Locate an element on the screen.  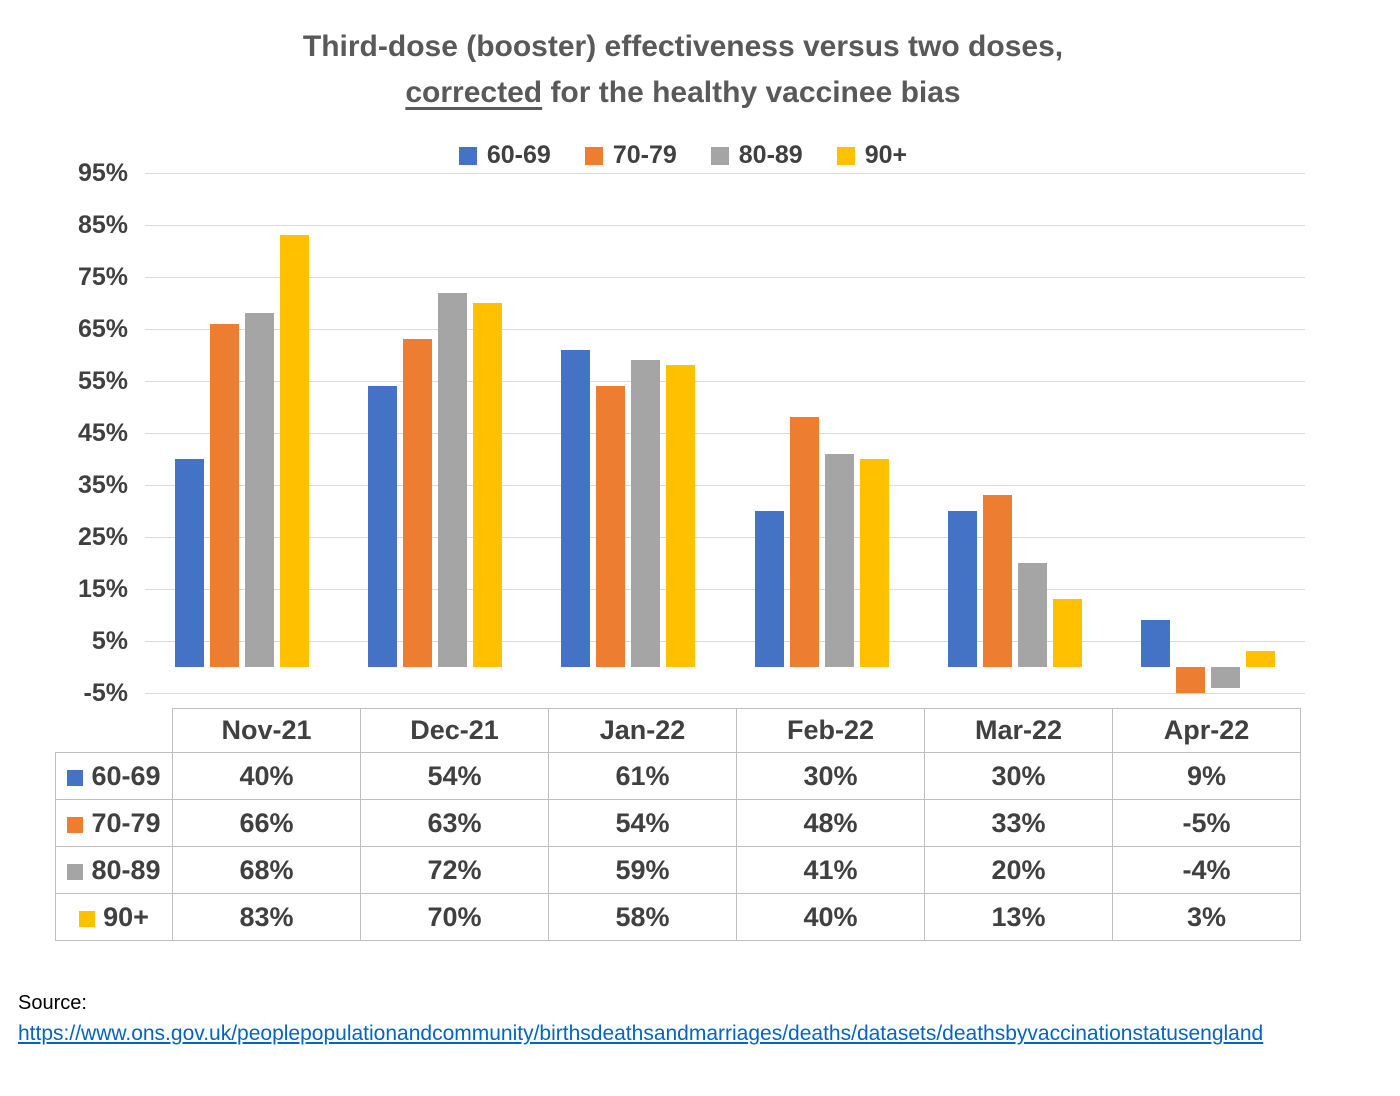
source-label: Source: is located at coordinates (52, 1003).